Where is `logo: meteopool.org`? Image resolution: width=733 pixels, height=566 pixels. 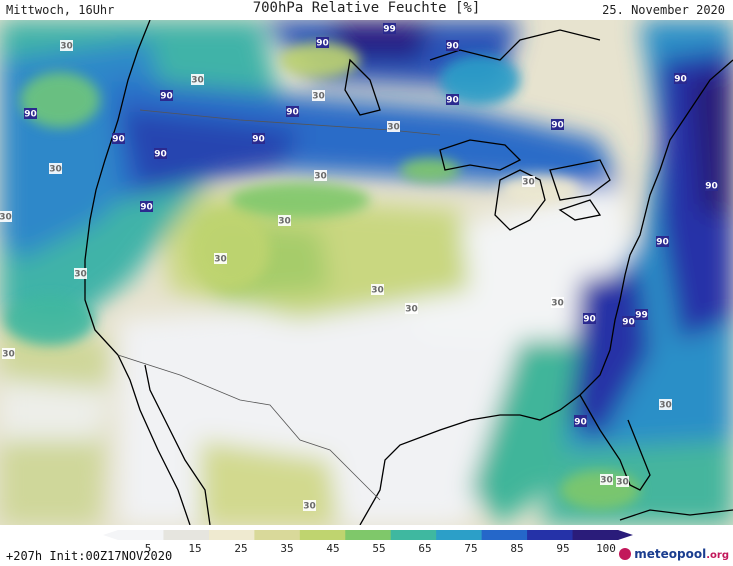
logo: meteopool.org is located at coordinates (674, 554).